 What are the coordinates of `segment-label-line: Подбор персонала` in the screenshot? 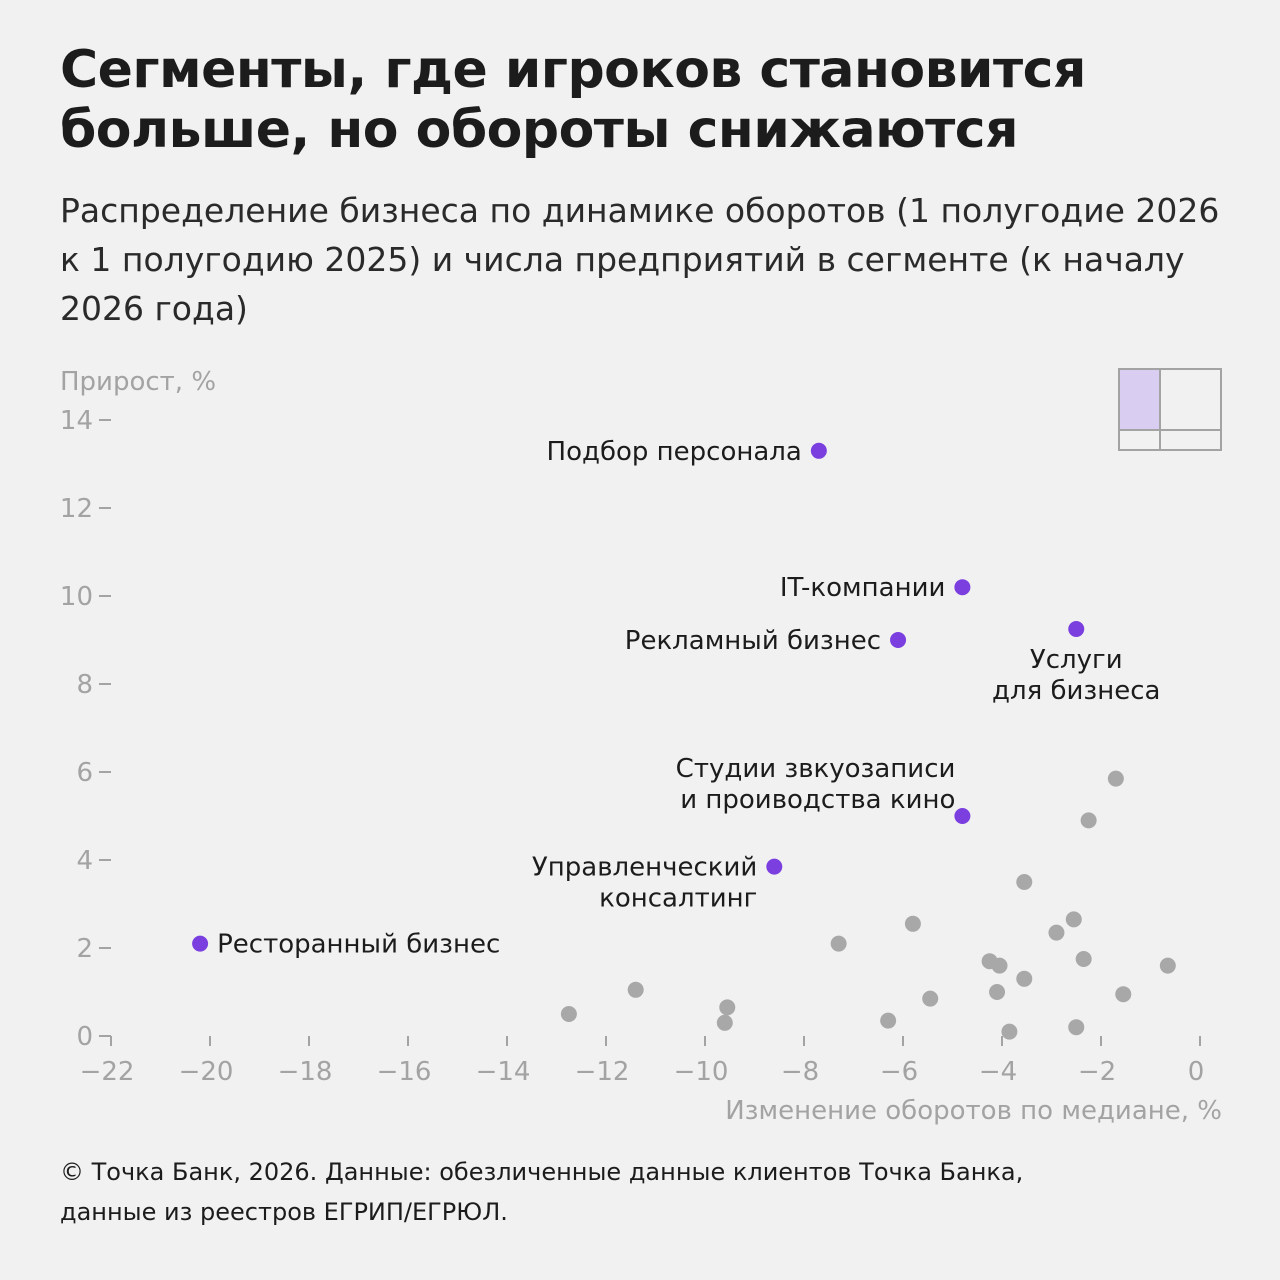 It's located at (674, 452).